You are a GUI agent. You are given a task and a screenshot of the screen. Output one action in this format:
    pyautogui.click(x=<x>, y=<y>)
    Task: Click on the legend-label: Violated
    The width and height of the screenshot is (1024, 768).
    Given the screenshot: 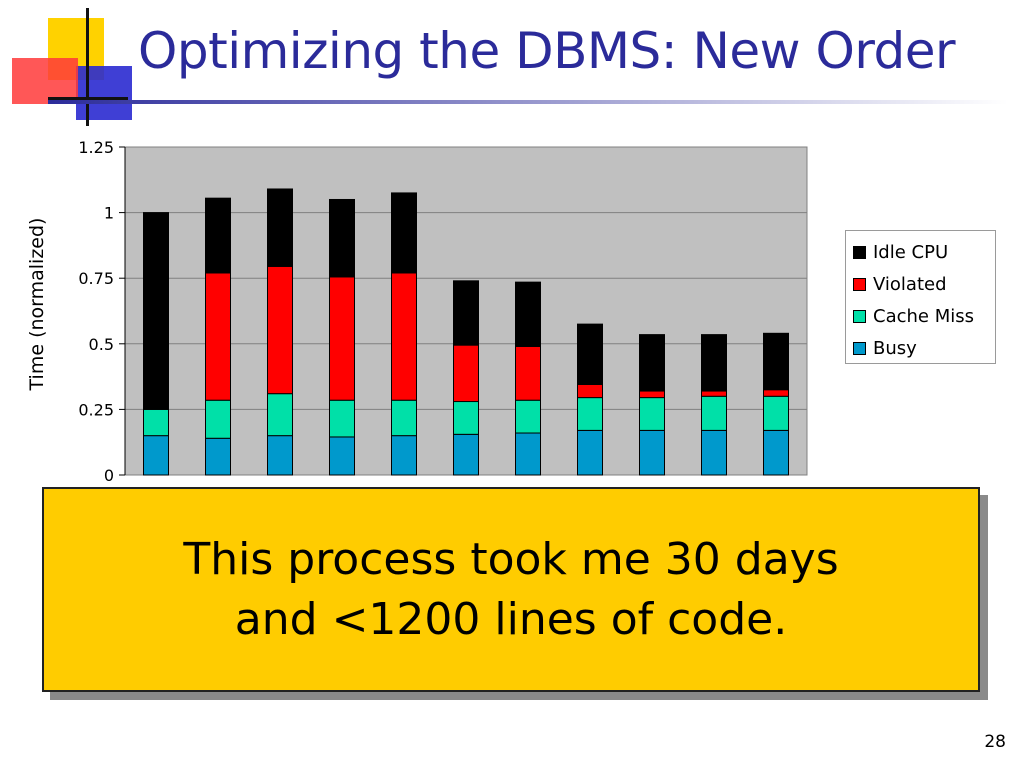 What is the action you would take?
    pyautogui.click(x=910, y=284)
    